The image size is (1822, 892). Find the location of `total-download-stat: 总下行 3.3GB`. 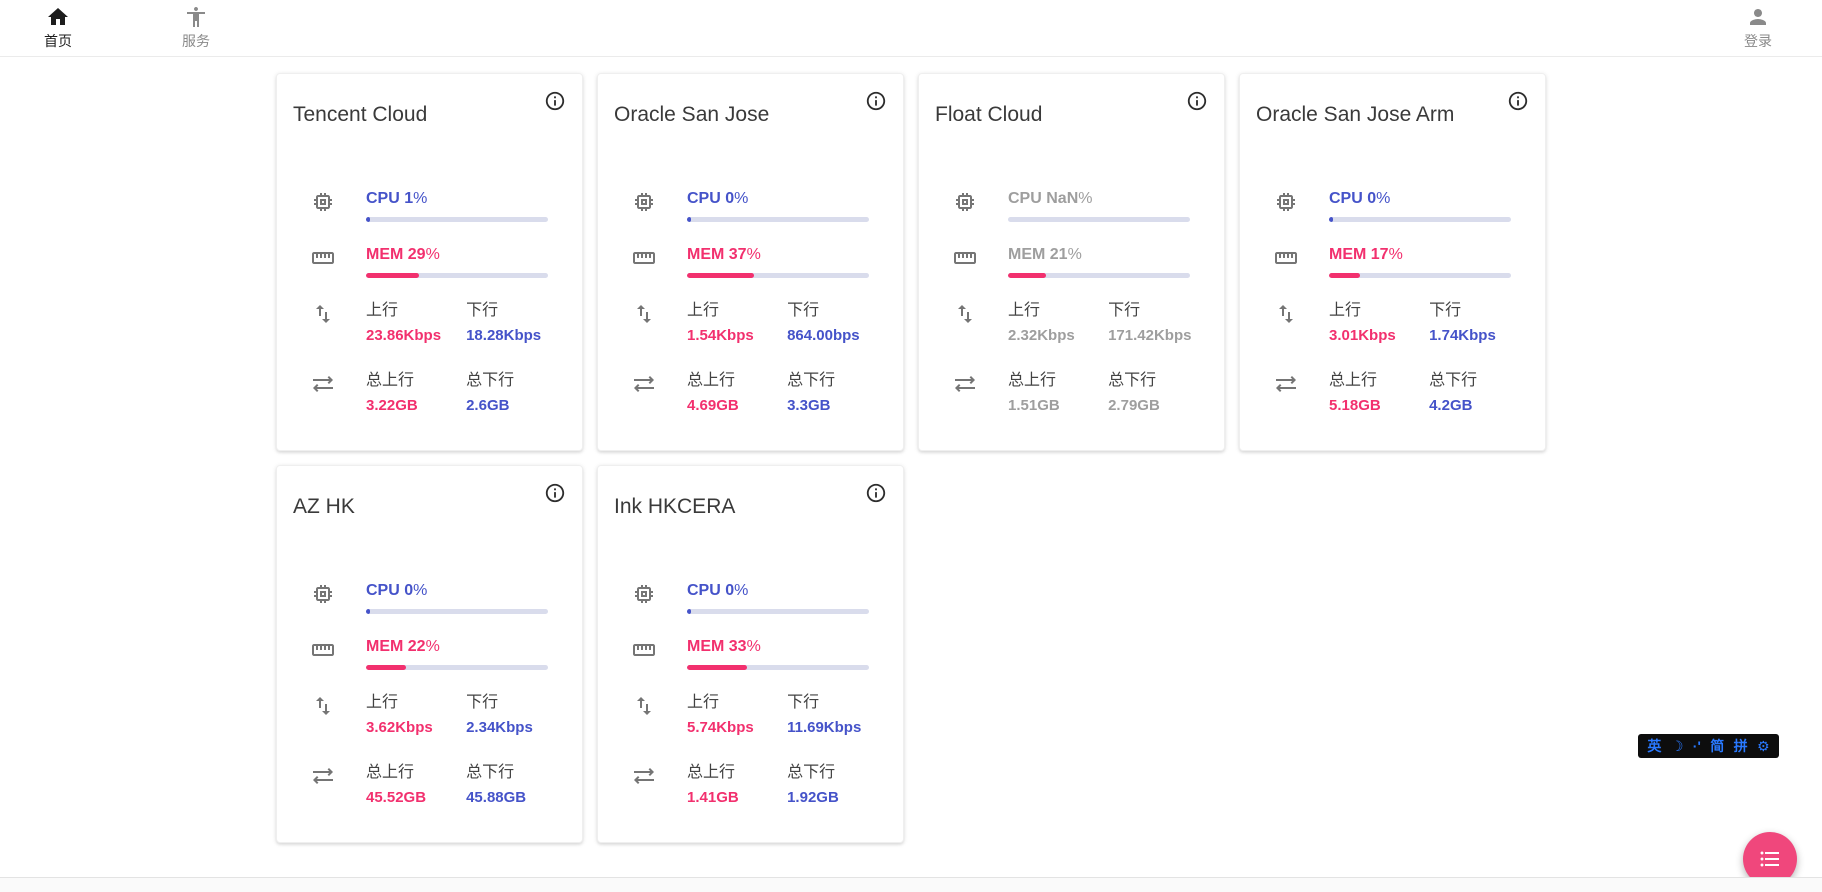

total-download-stat: 总下行 3.3GB is located at coordinates (828, 393).